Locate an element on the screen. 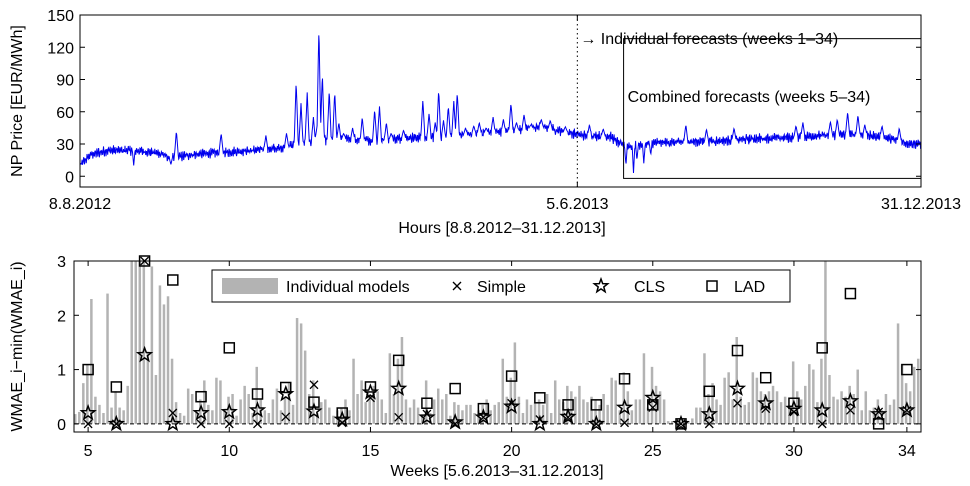  legend-lad-label: LAD is located at coordinates (749, 287).